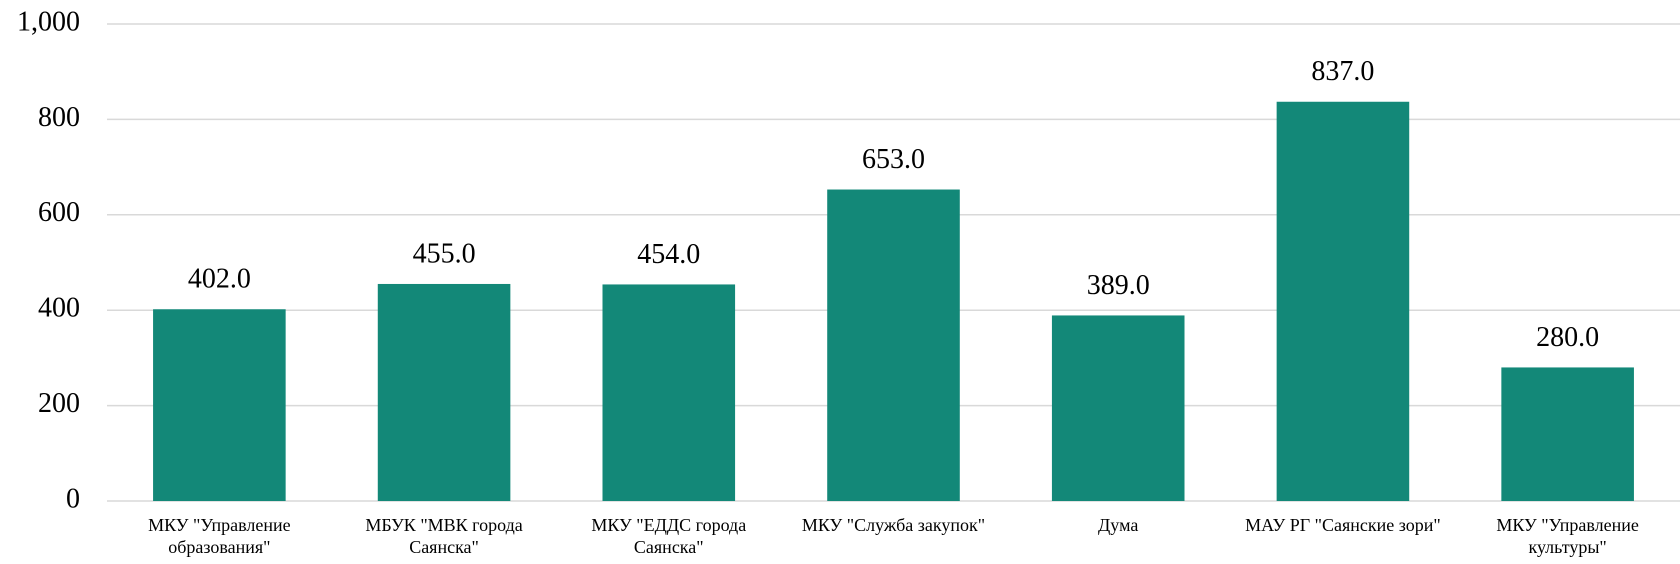 This screenshot has height=564, width=1680. Describe the element at coordinates (59, 212) in the screenshot. I see `y-tick-label: 600` at that location.